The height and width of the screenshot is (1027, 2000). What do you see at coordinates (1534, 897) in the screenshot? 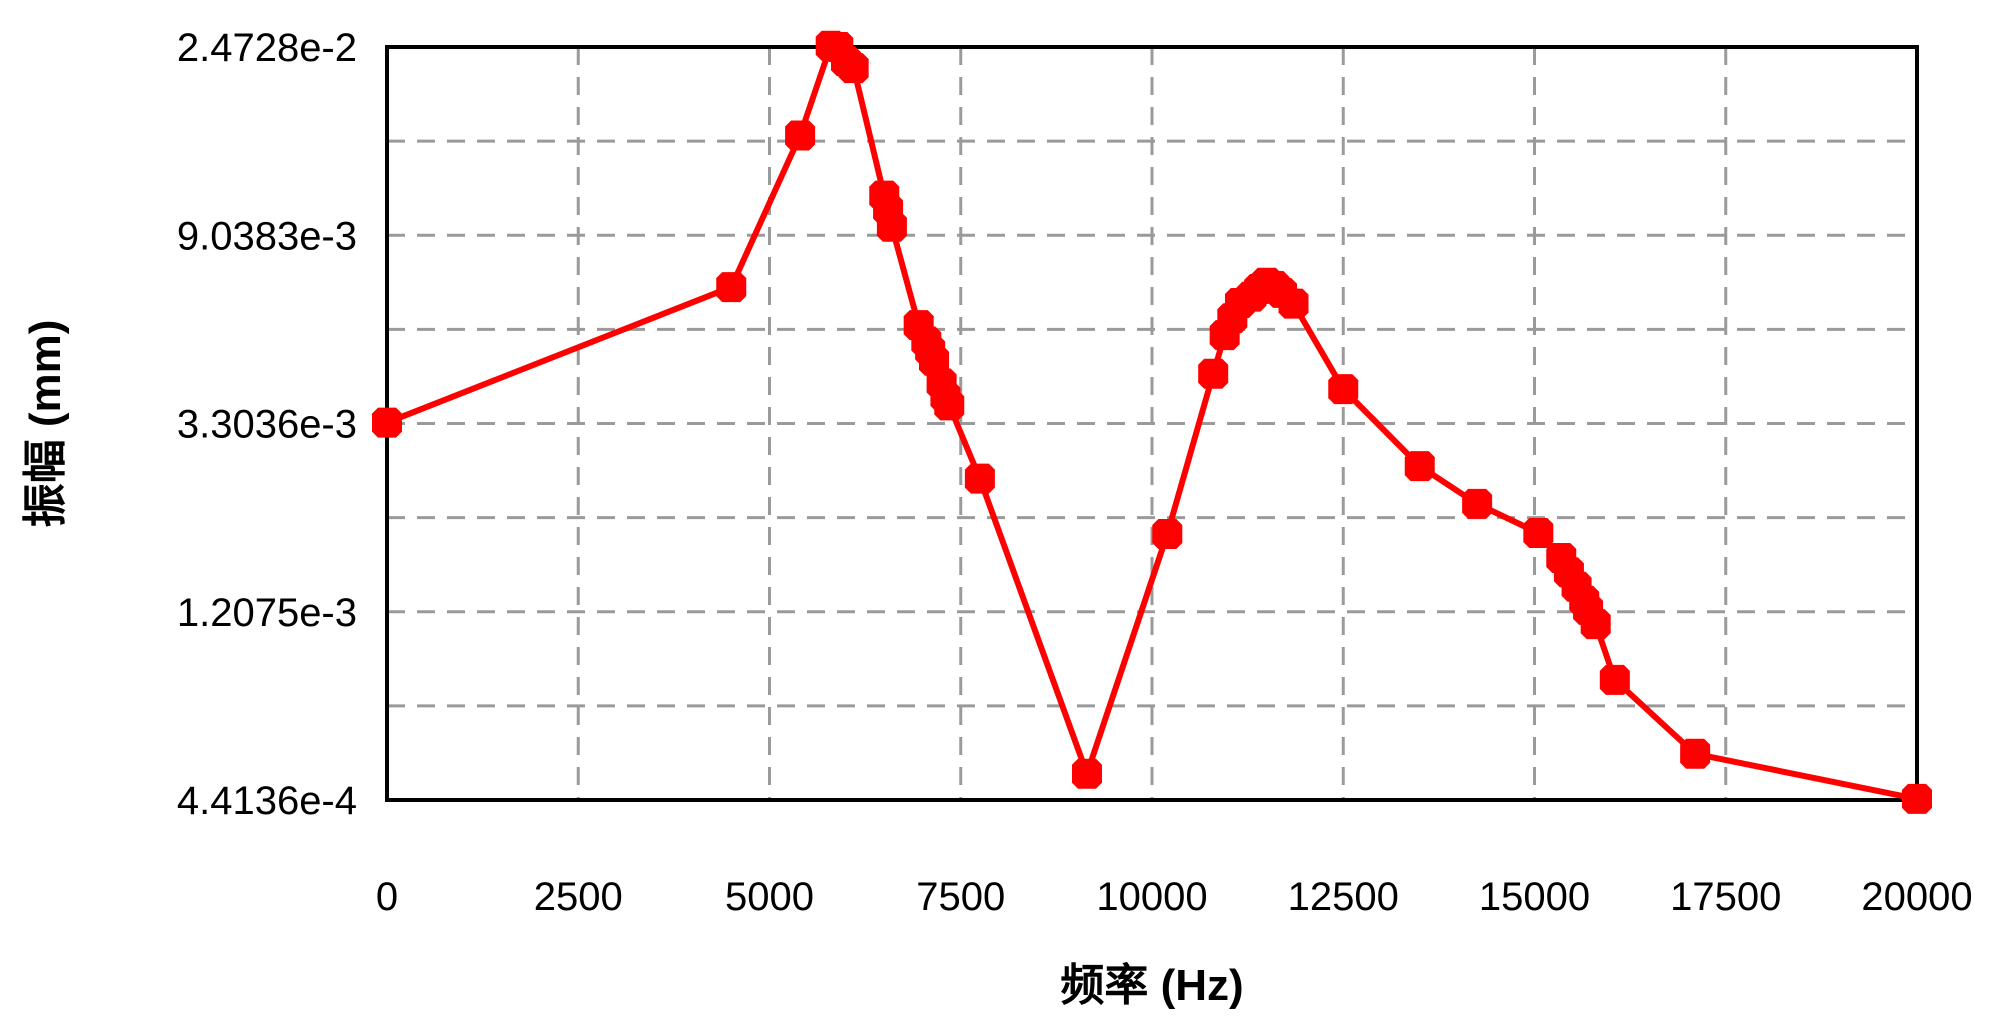
I see `x-tick-label: 15000` at bounding box center [1534, 897].